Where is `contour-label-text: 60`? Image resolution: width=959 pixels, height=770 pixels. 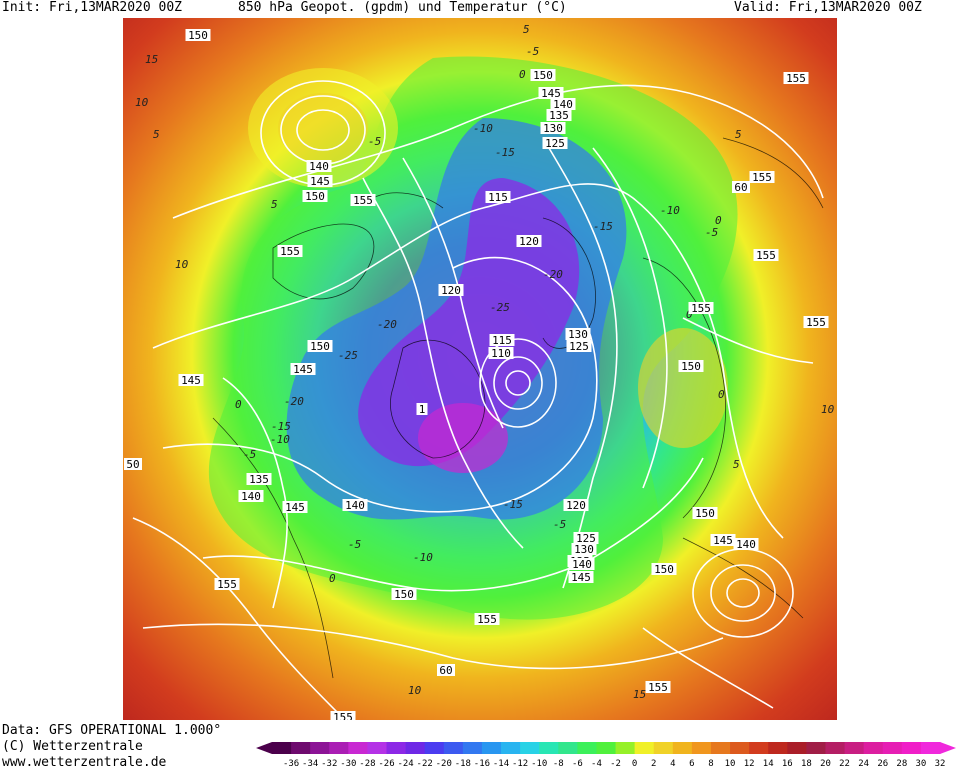 contour-label-text: 60 is located at coordinates (445, 670).